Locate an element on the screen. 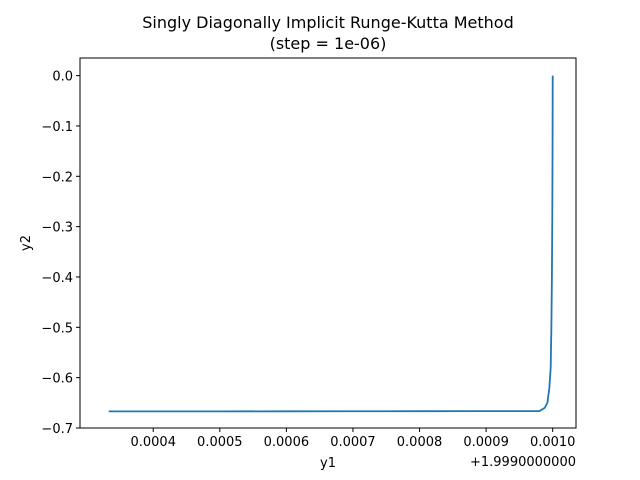 This screenshot has width=640, height=480. y-axis-label: y2 is located at coordinates (26, 243).